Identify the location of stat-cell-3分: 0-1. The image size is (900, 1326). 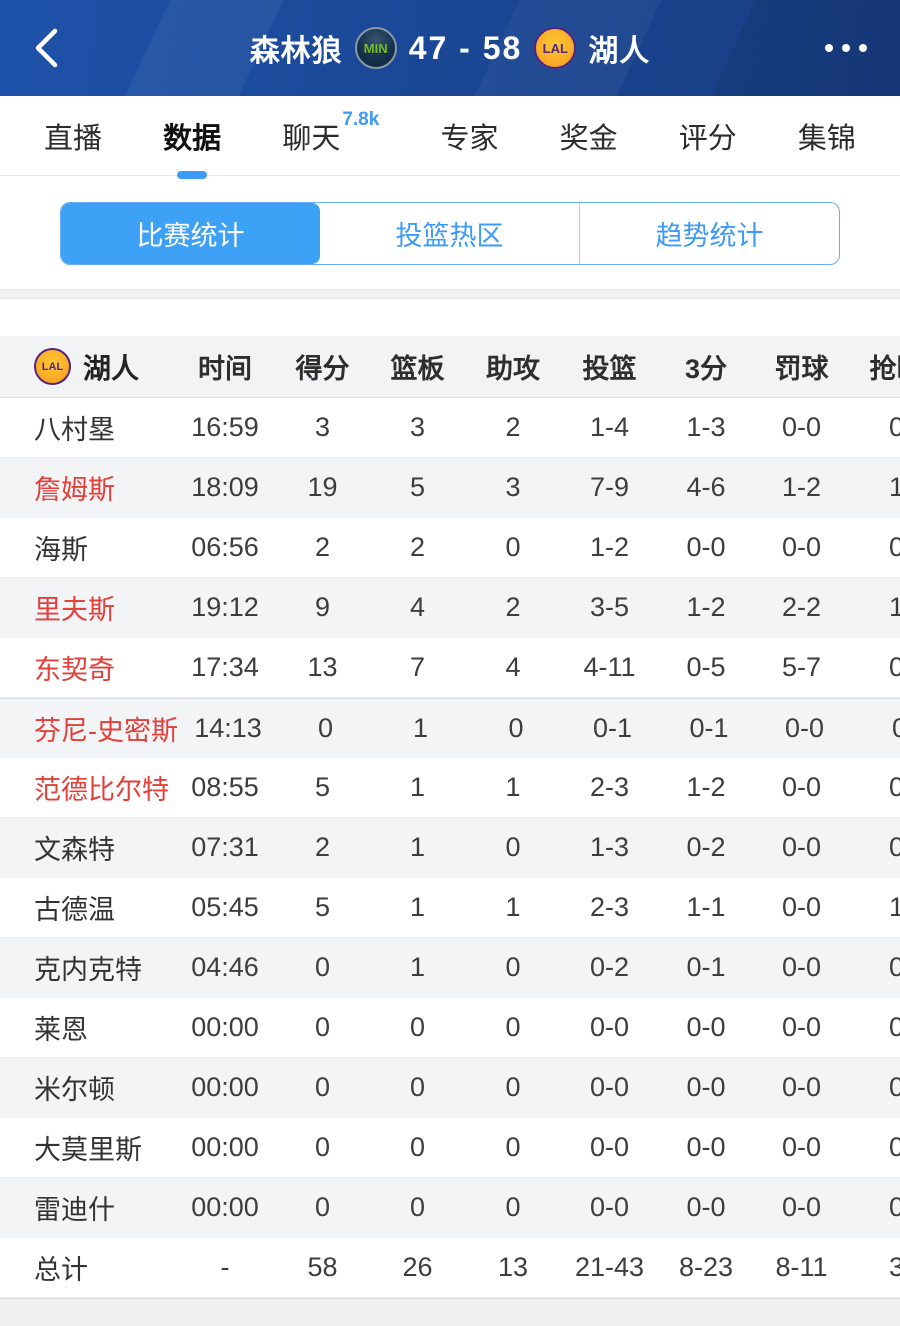
(706, 967).